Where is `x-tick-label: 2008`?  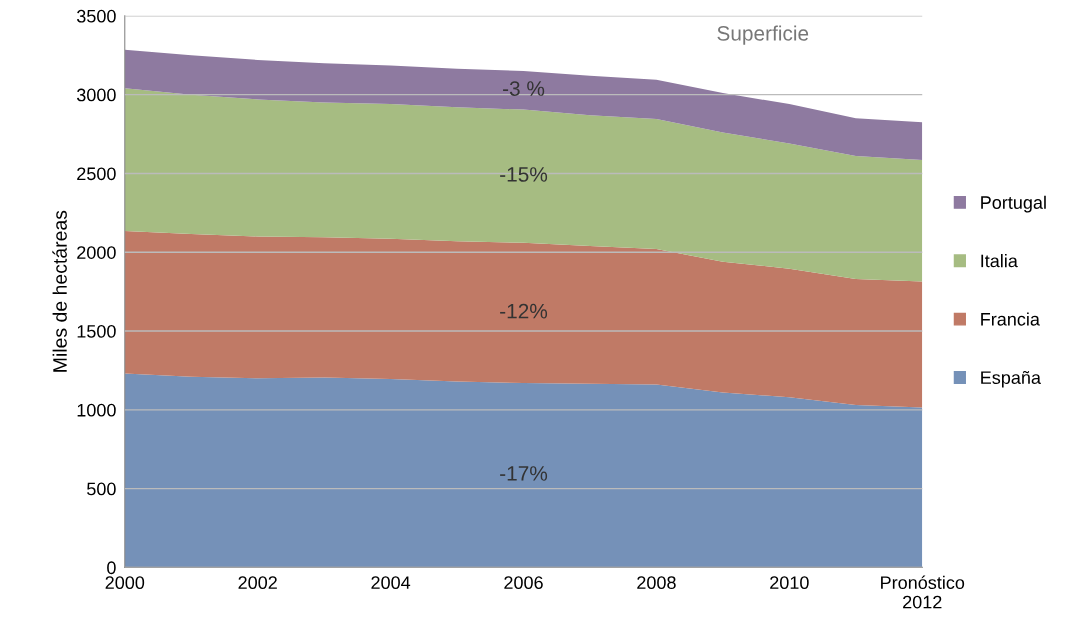
x-tick-label: 2008 is located at coordinates (656, 583).